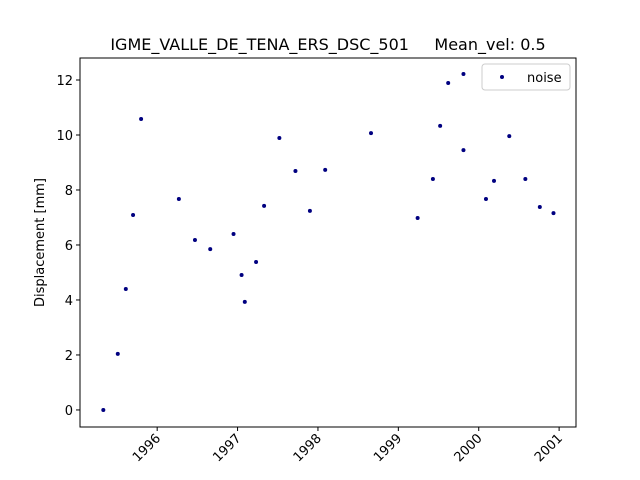 Image resolution: width=640 pixels, height=480 pixels. I want to click on x-tick-label: 1998, so click(308, 448).